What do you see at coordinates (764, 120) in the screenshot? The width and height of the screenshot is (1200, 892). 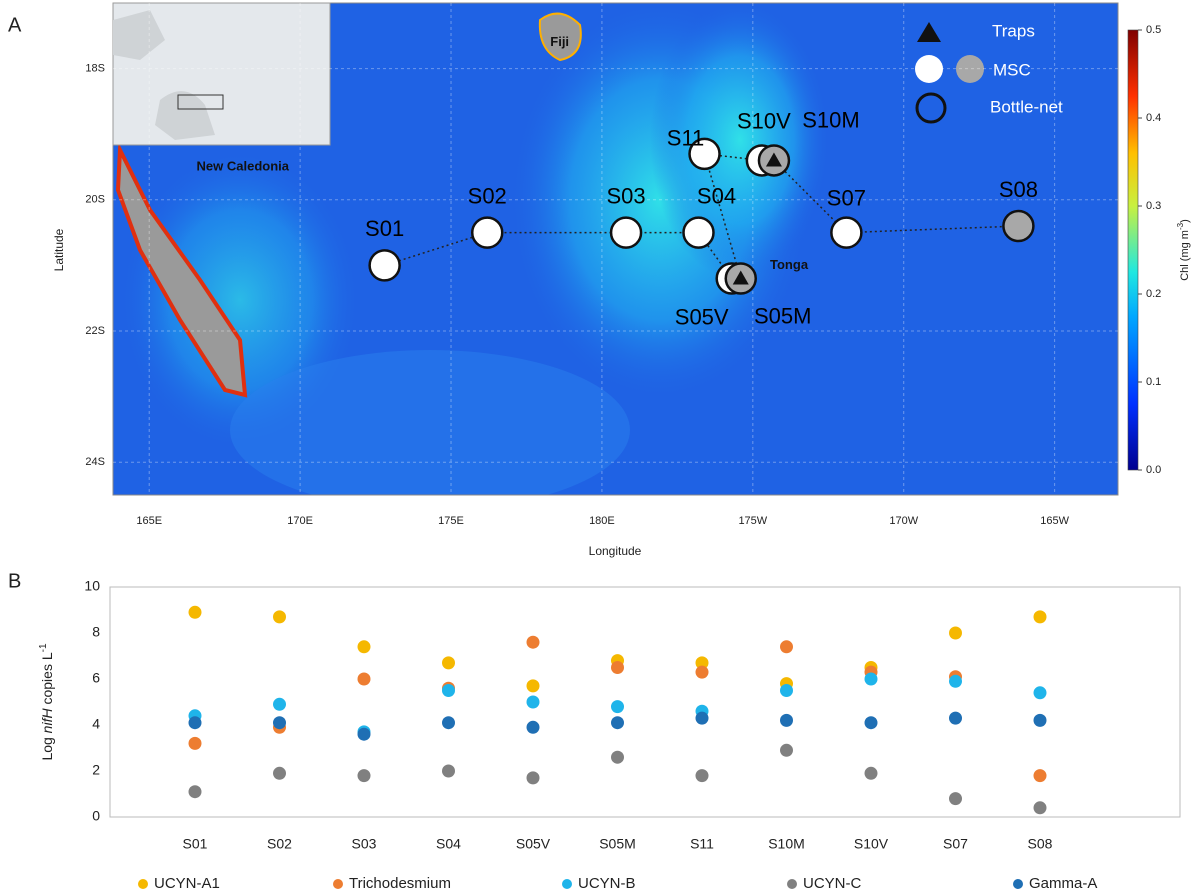 I see `station-label: S10V` at bounding box center [764, 120].